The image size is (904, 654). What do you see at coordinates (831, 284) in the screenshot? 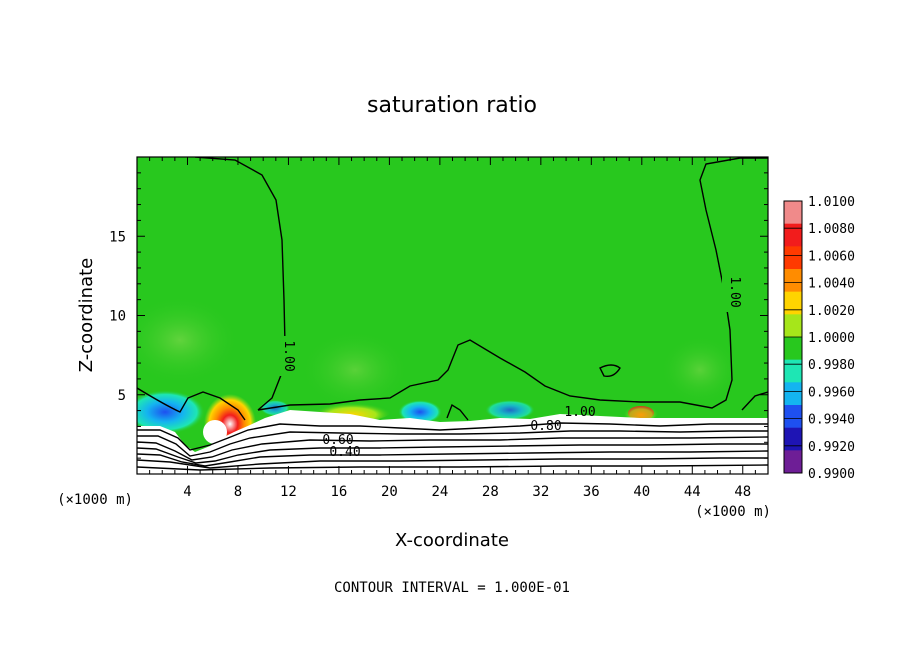
I see `colorbar-label: 1.0040` at bounding box center [831, 284].